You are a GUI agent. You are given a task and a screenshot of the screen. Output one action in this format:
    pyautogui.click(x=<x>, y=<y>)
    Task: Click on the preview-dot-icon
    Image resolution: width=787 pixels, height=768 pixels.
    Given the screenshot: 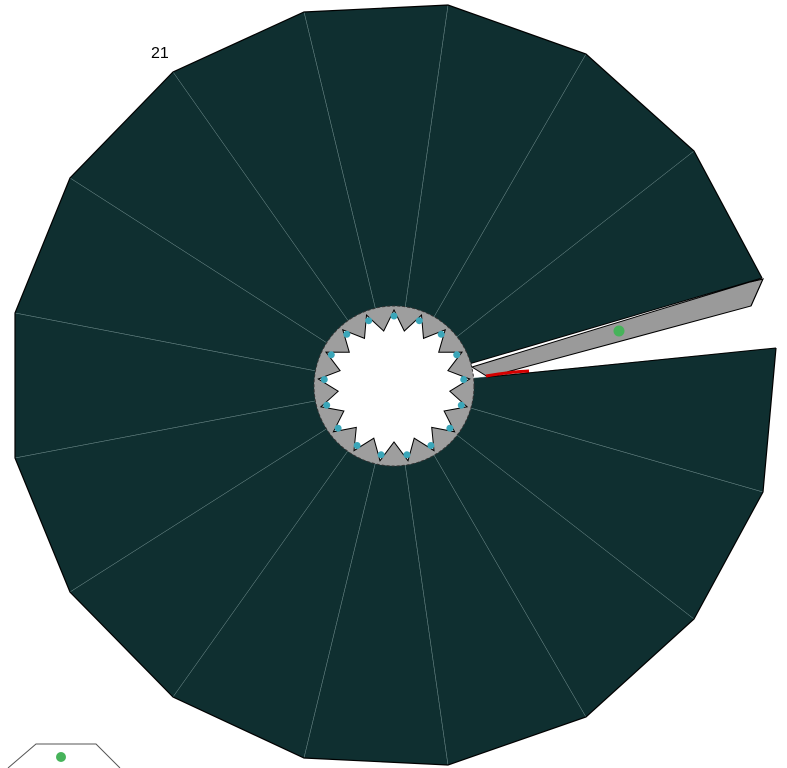 What is the action you would take?
    pyautogui.click(x=61, y=757)
    